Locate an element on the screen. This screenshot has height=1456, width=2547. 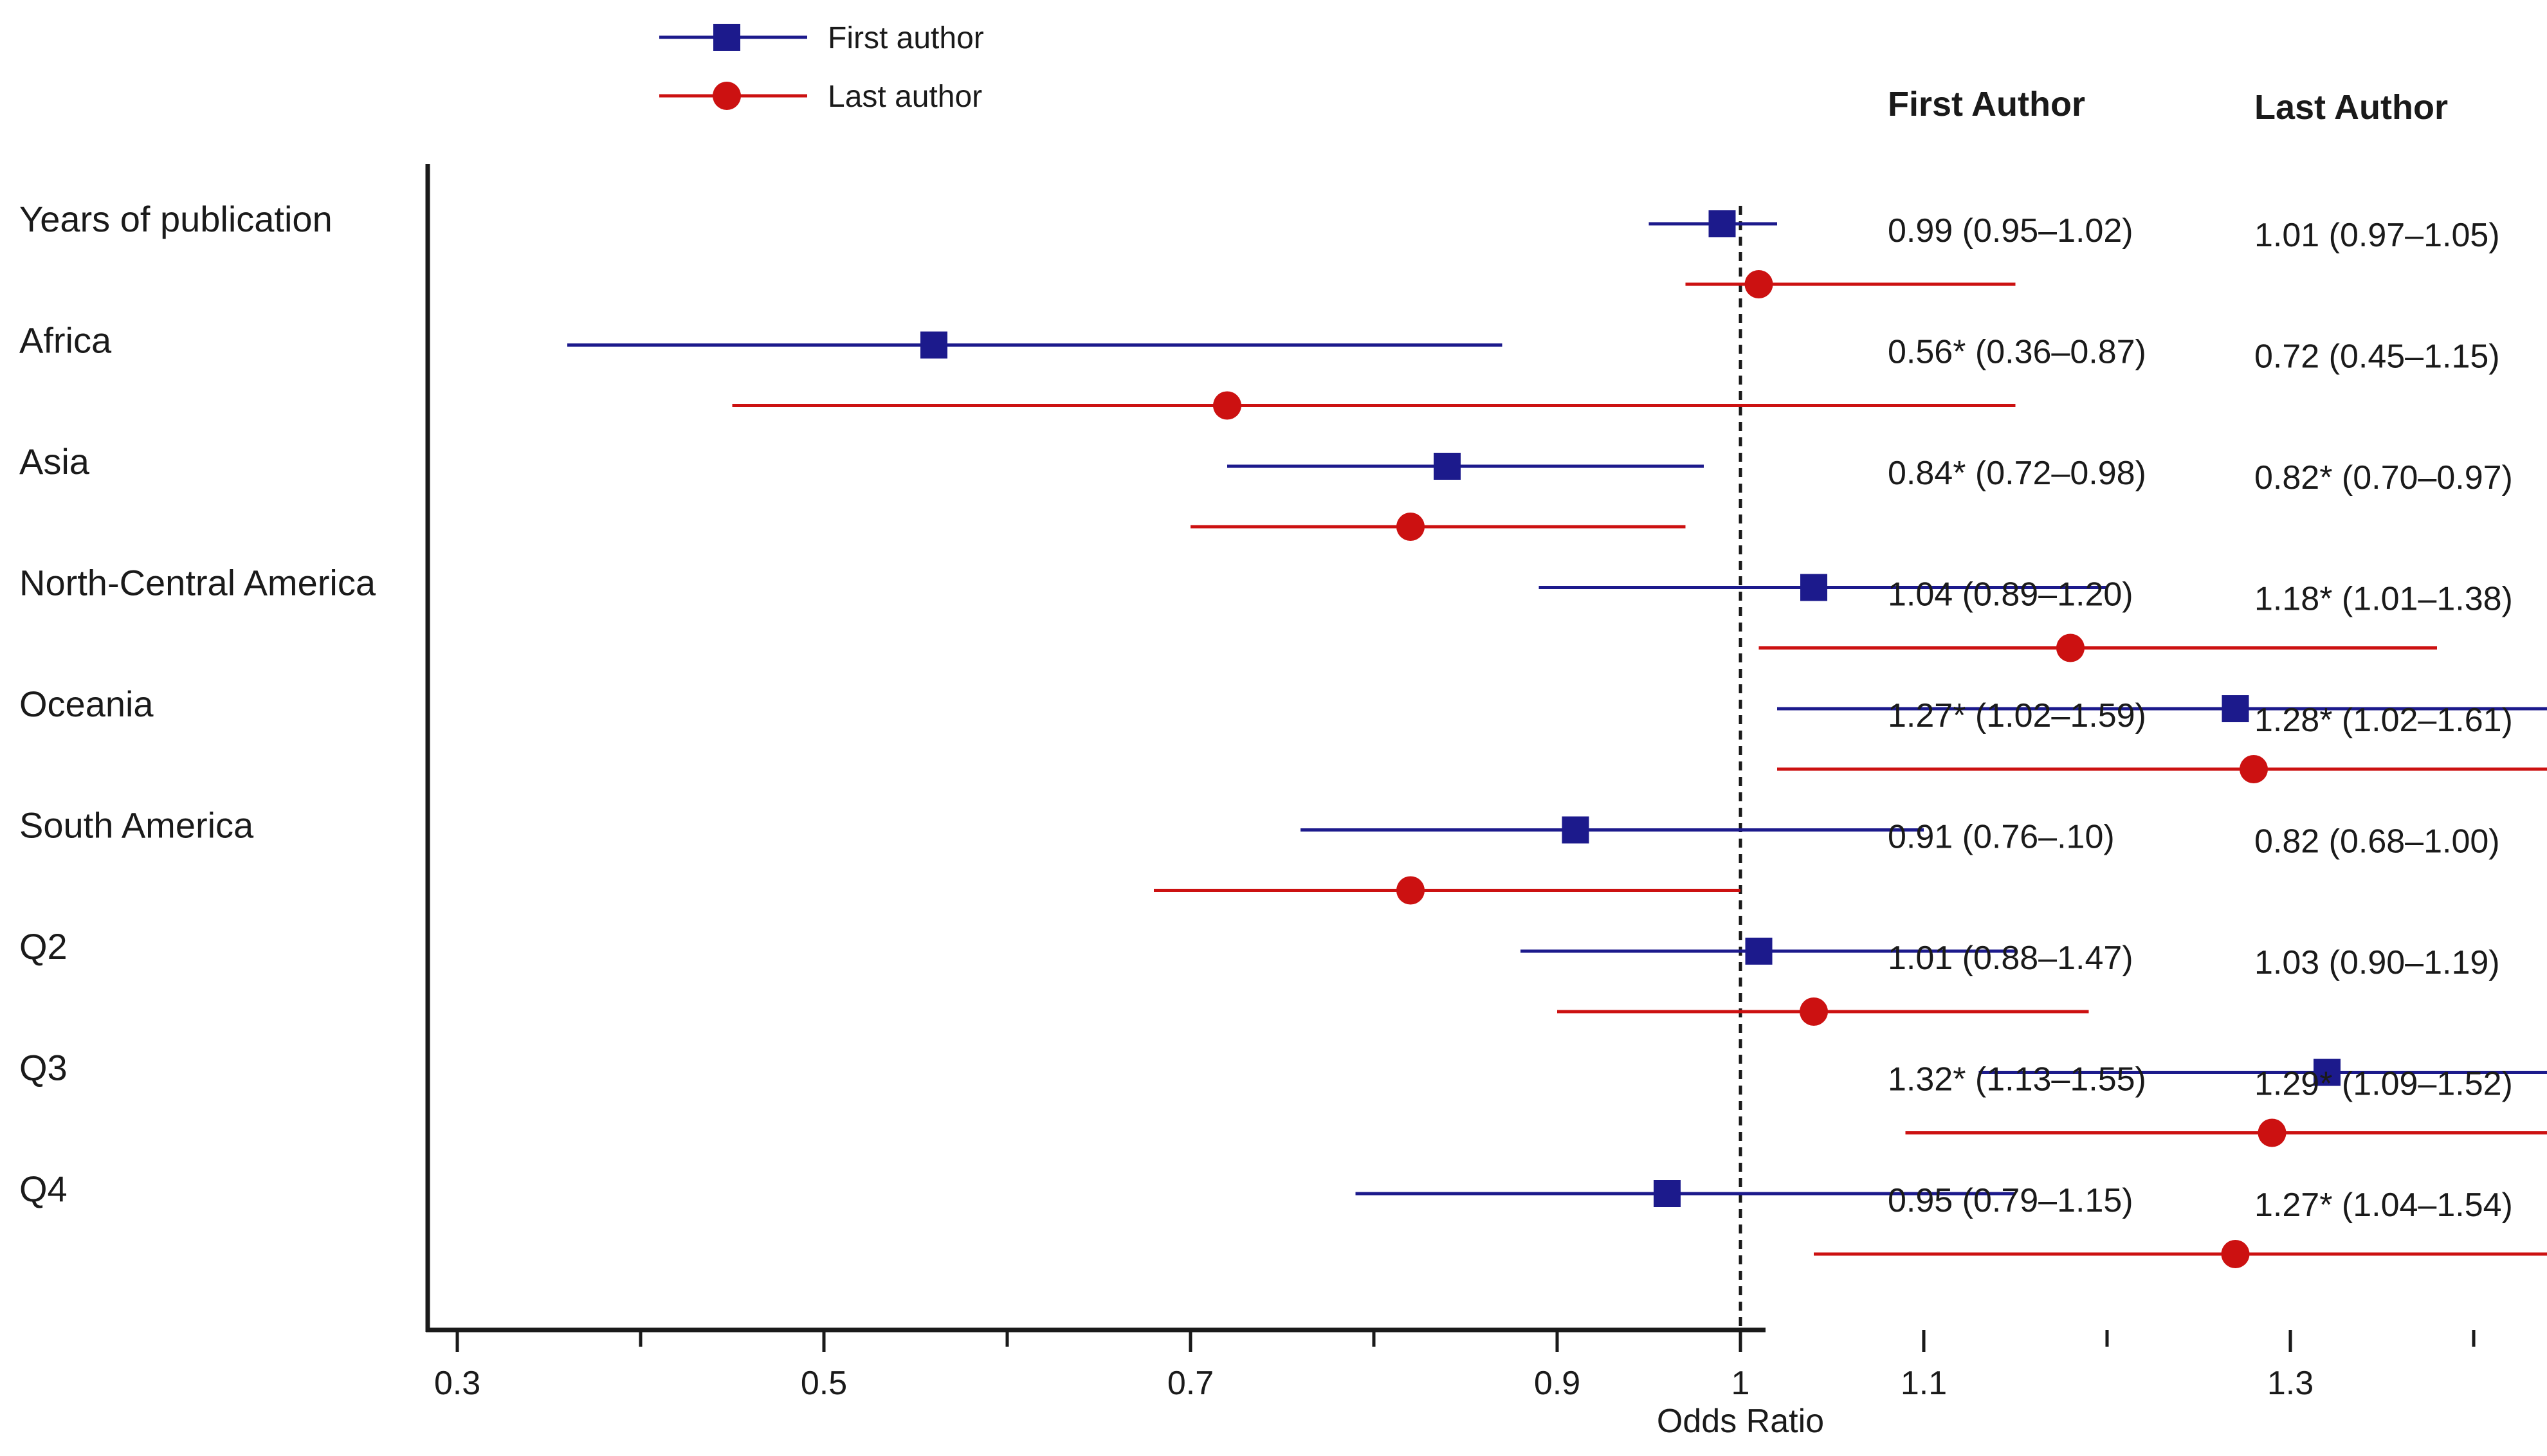
value-first-author: 1.01 (0.88–1.47) is located at coordinates (2010, 959).